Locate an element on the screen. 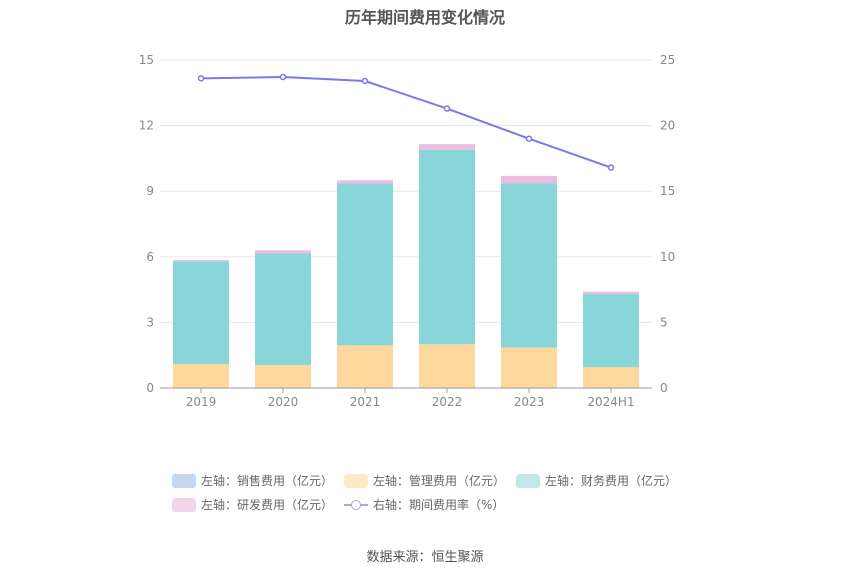  legend-swatch-admin is located at coordinates (356, 480).